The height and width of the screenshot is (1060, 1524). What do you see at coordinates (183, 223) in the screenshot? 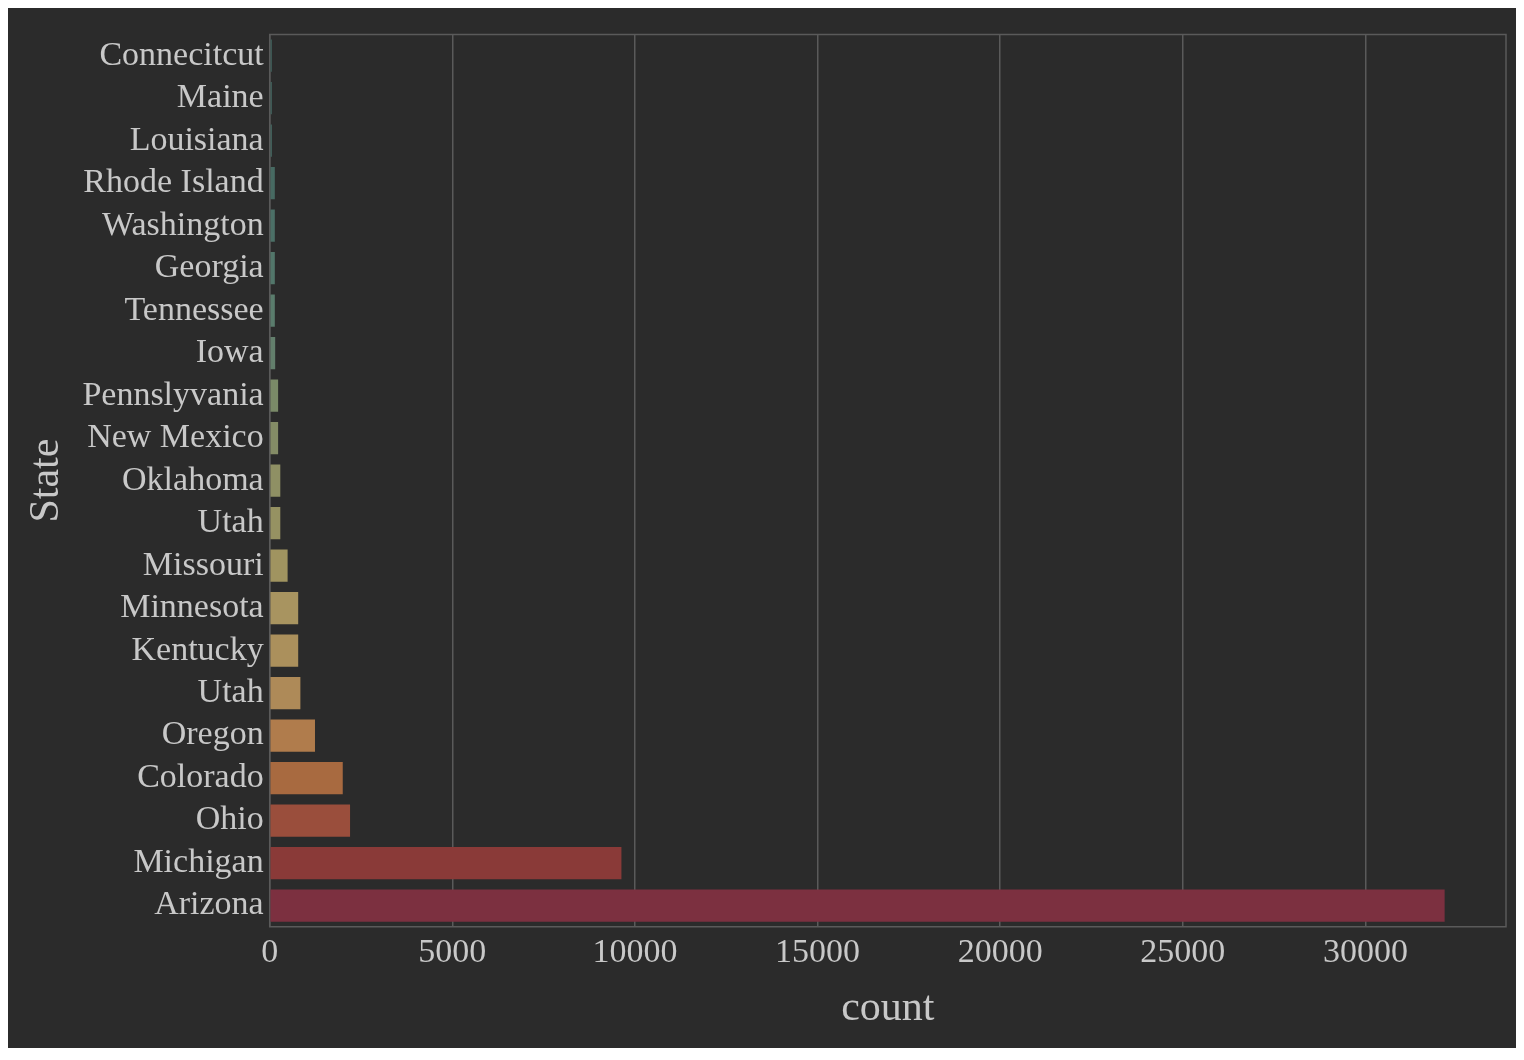
I see `y-tick-label: Washington` at bounding box center [183, 223].